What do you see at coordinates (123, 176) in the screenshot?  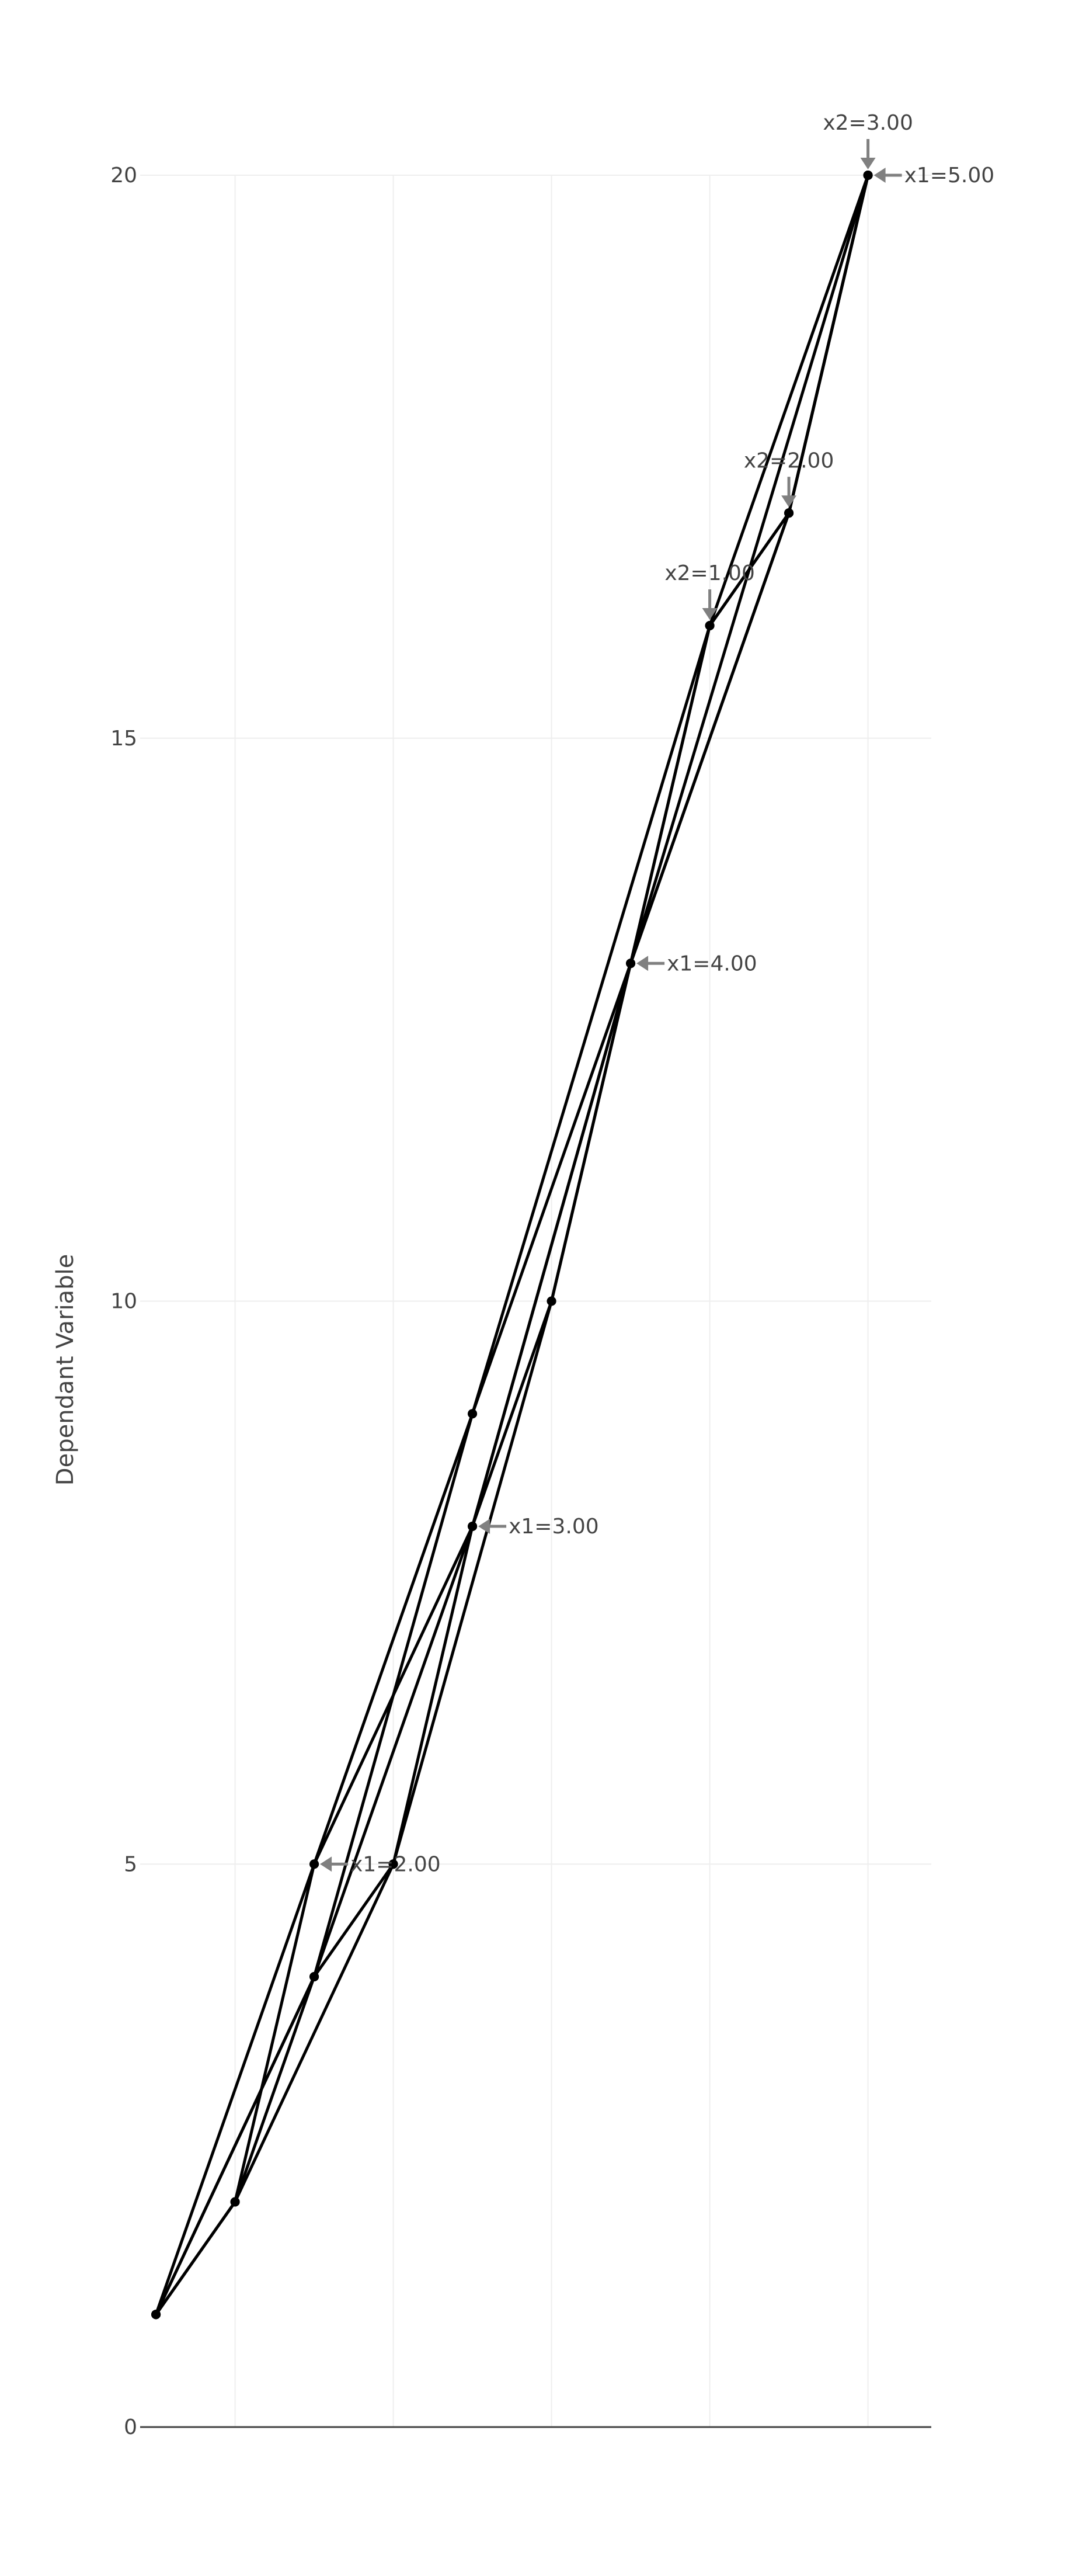 I see `y-tick-label: 20` at bounding box center [123, 176].